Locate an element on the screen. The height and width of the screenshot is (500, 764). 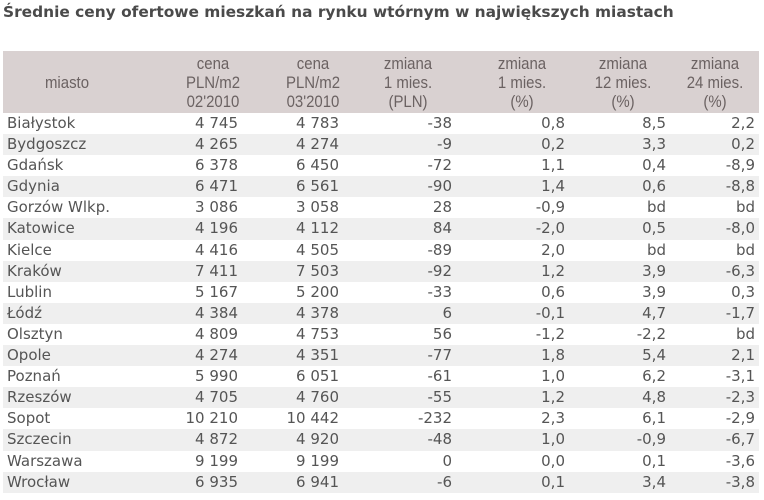
cell-change-24m-pct: 0,2 is located at coordinates (743, 144).